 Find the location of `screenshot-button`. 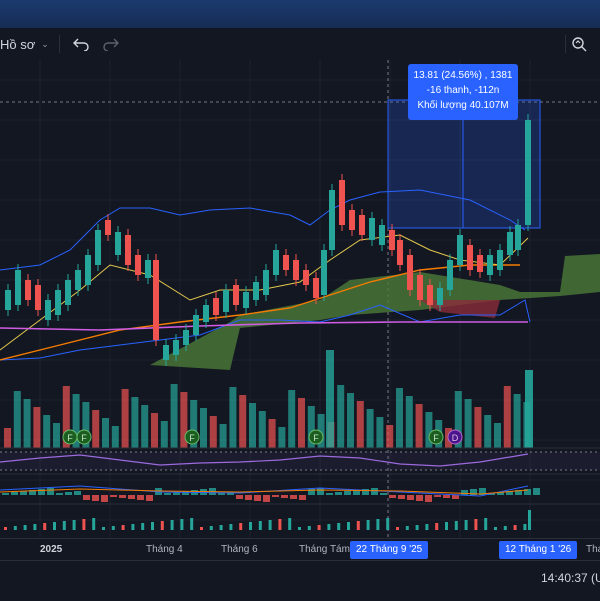

screenshot-button is located at coordinates (579, 44).